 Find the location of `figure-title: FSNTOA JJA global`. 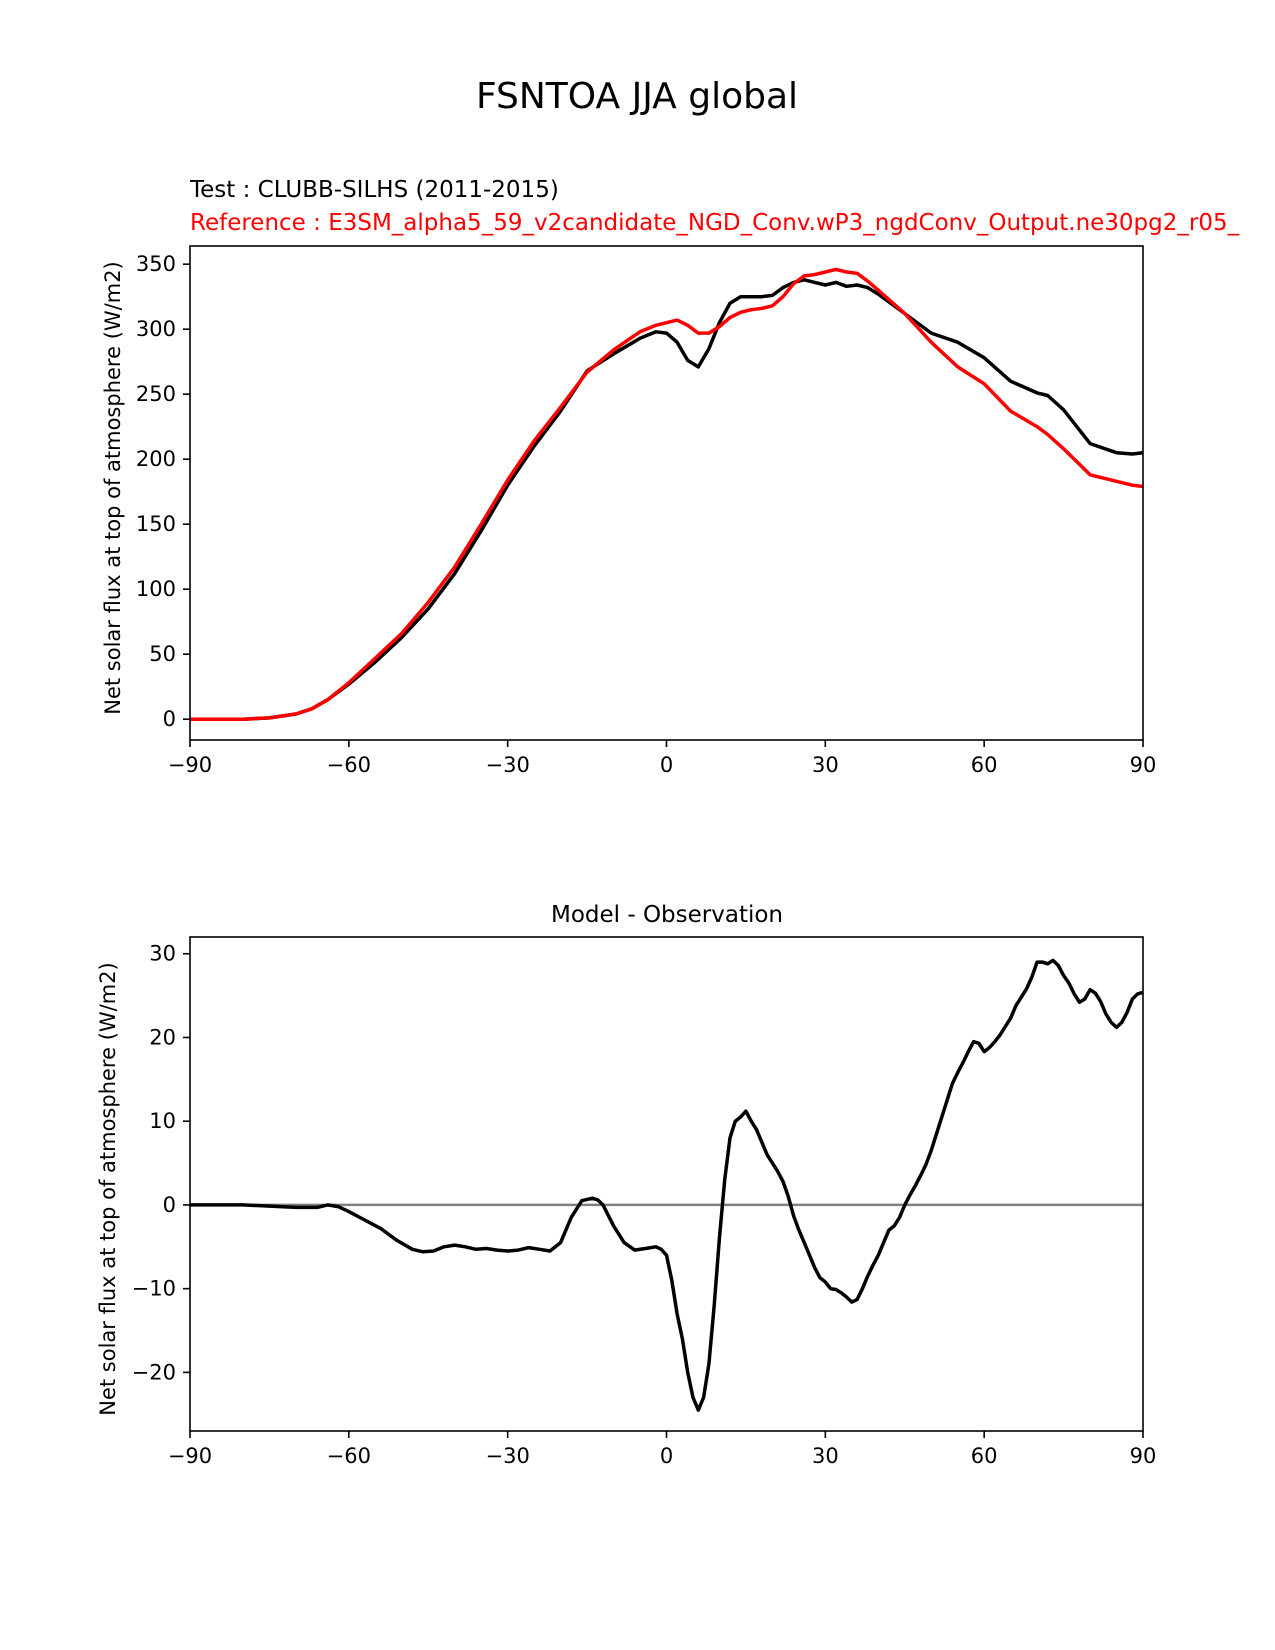

figure-title: FSNTOA JJA global is located at coordinates (637, 96).